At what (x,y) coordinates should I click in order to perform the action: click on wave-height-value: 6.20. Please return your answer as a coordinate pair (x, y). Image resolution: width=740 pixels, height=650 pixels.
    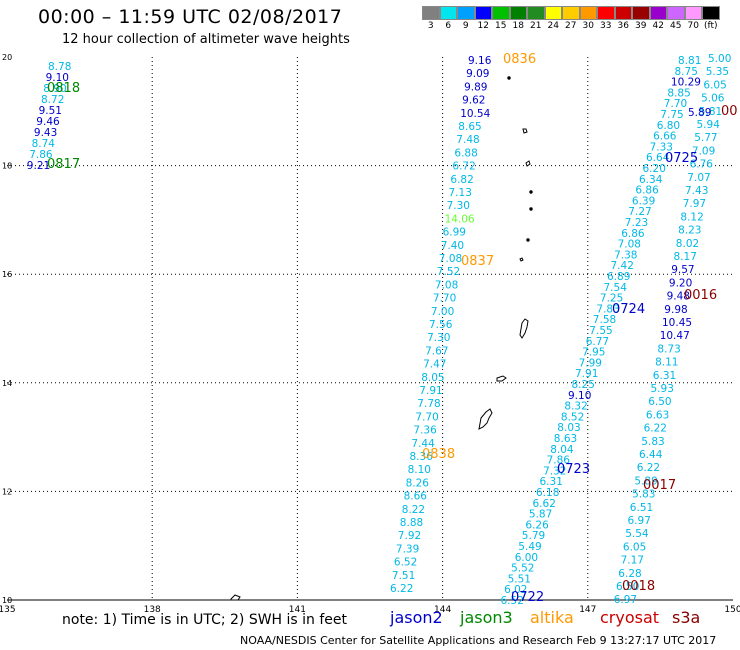
    Looking at the image, I should click on (654, 169).